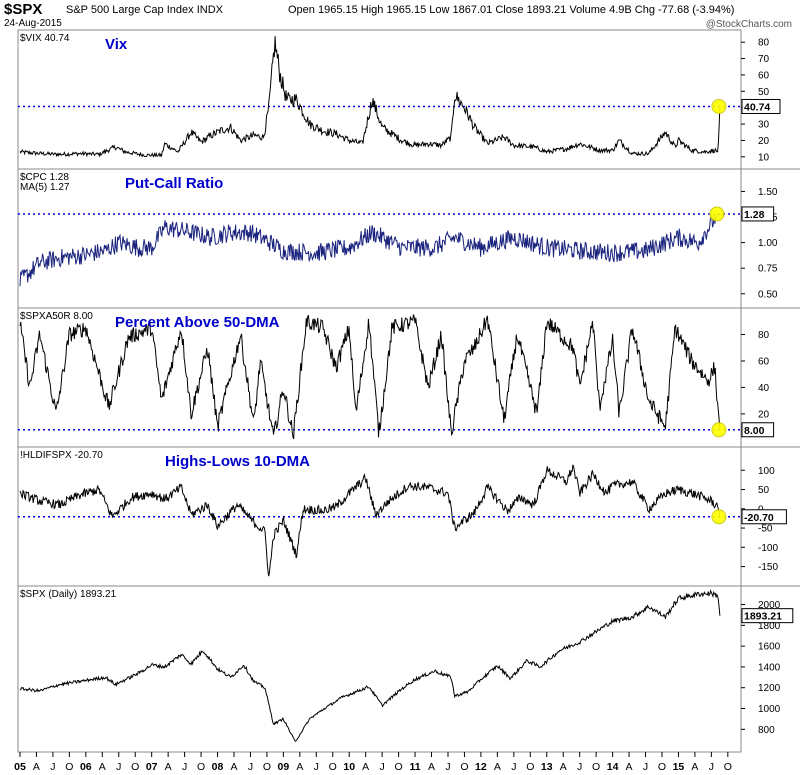  I want to click on panel-annotation: Vix, so click(116, 44).